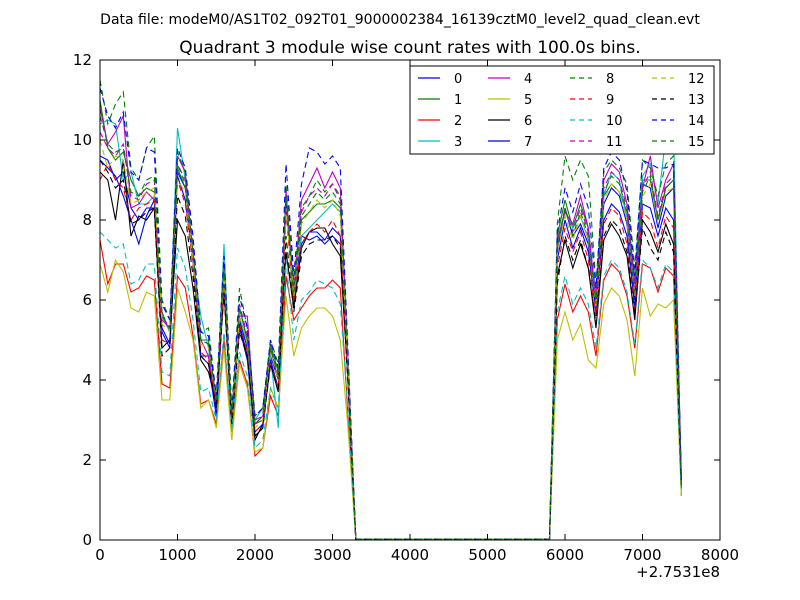 Image resolution: width=800 pixels, height=600 pixels. I want to click on y-tick-label: 10, so click(82, 140).